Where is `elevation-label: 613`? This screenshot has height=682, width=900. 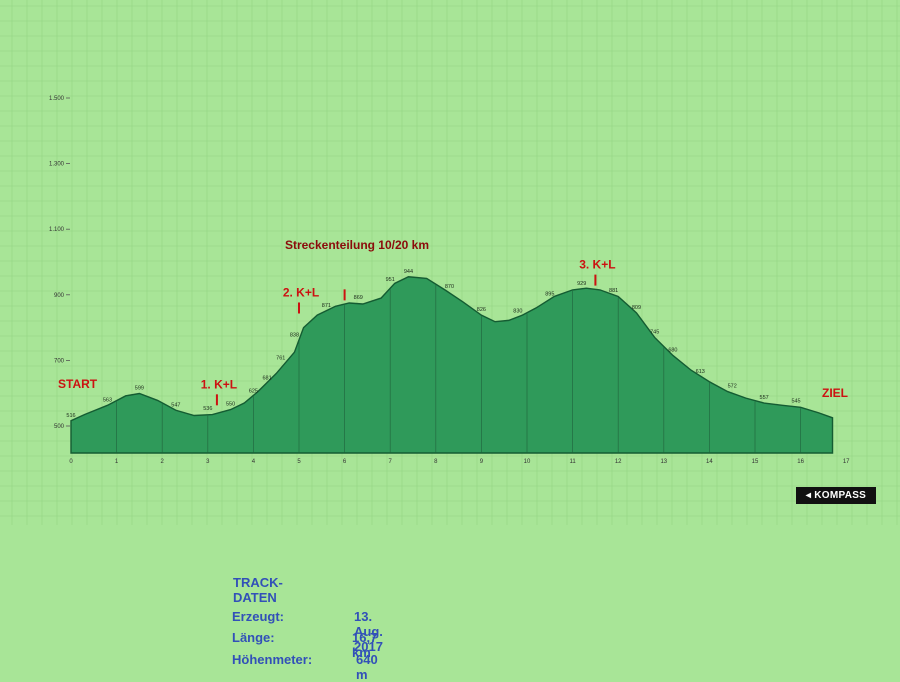
elevation-label: 613 is located at coordinates (700, 372).